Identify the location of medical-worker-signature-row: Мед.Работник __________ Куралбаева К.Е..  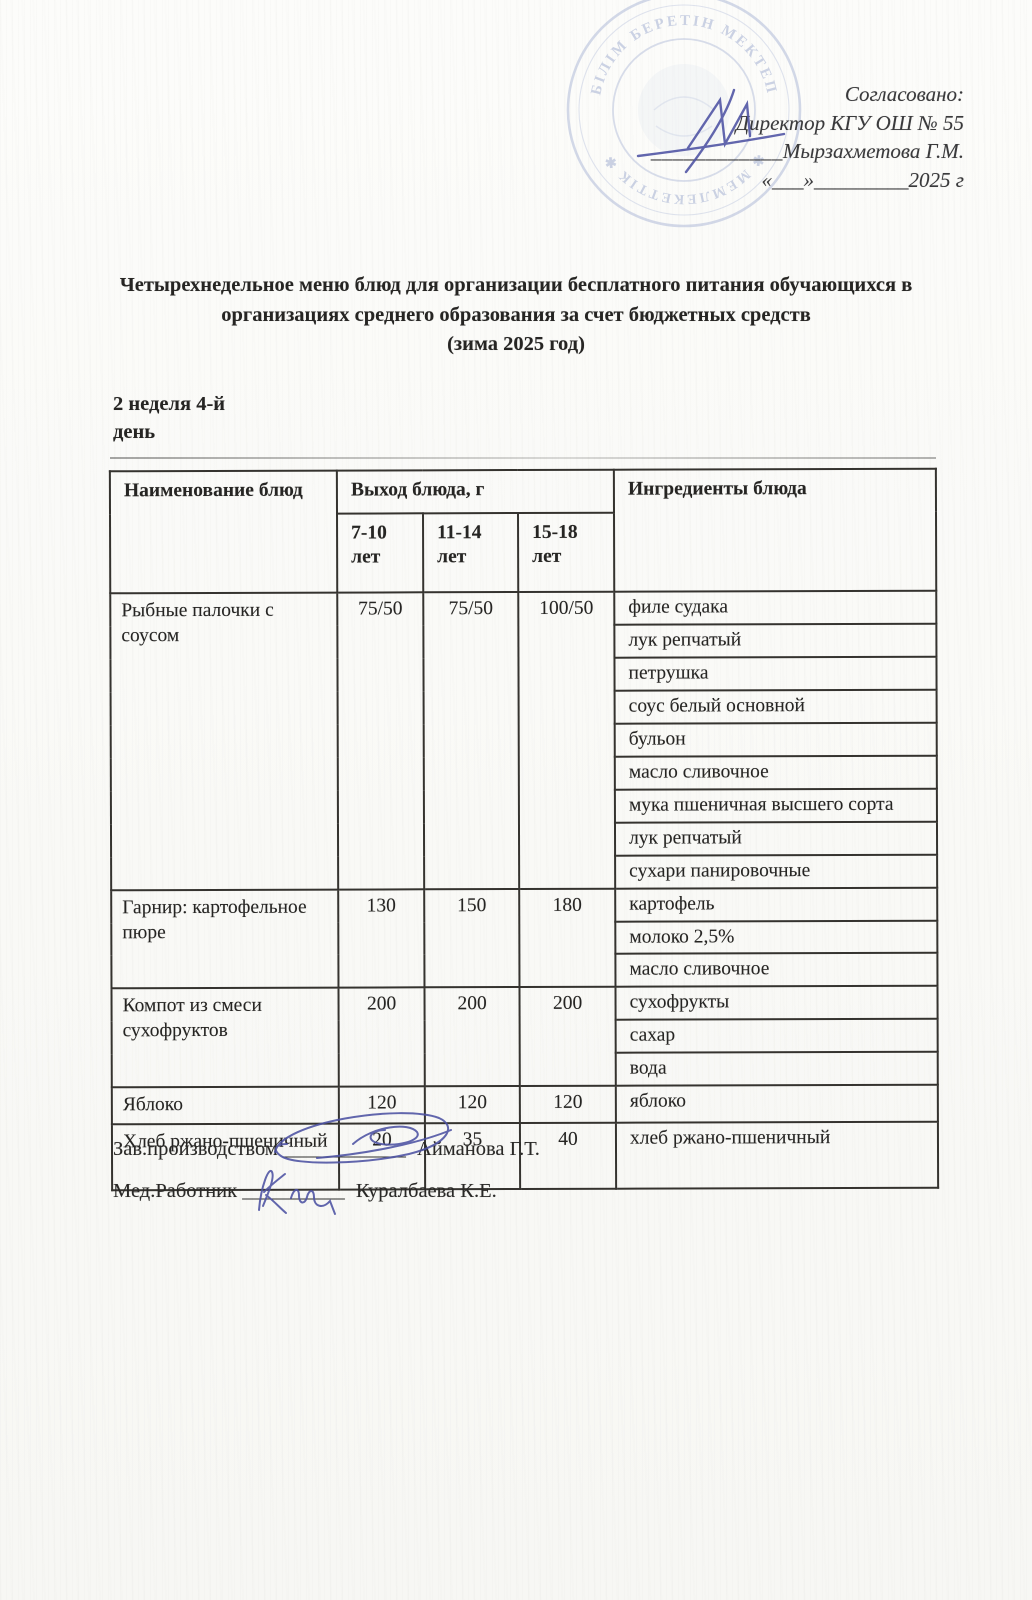
(326, 1192).